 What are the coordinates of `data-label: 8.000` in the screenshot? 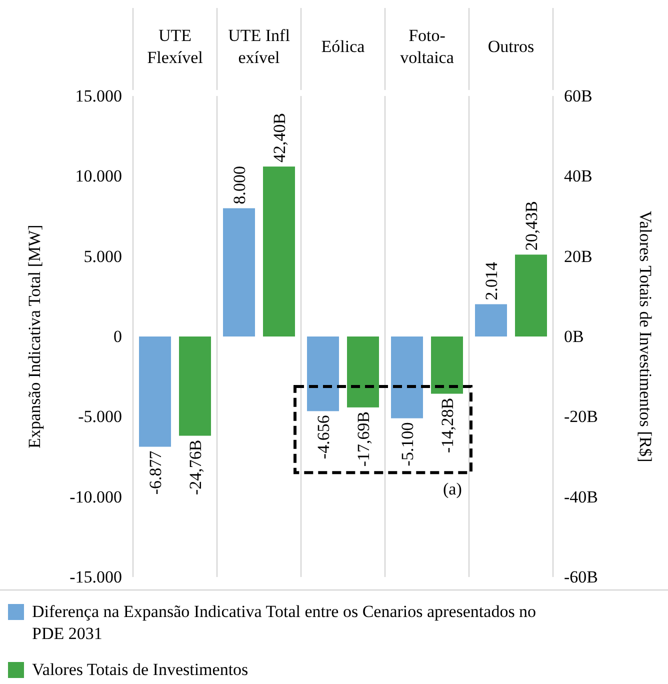 It's located at (239, 185).